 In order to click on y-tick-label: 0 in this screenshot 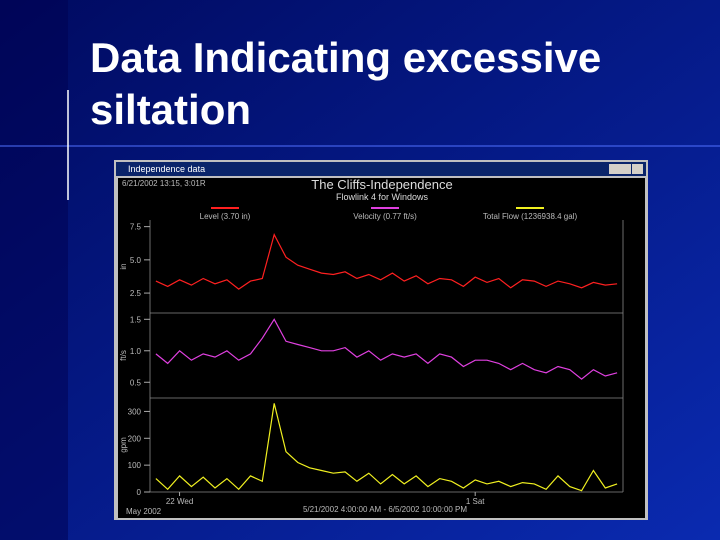, I will do `click(139, 492)`.